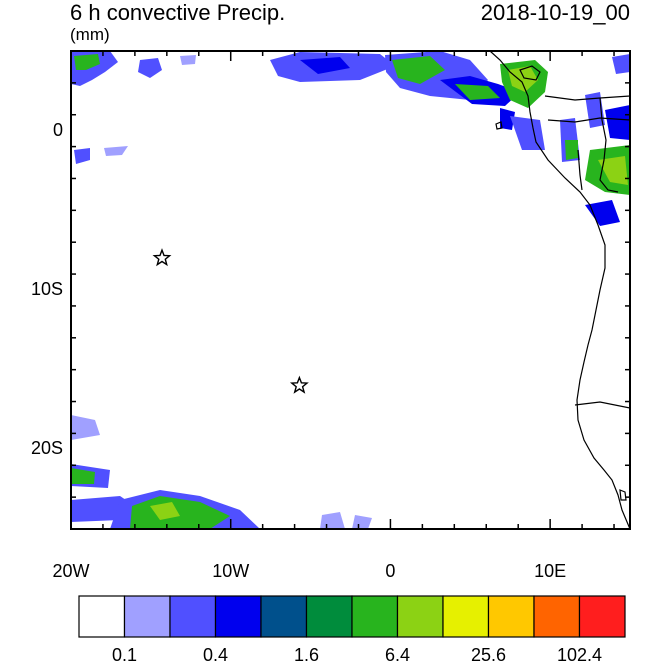 This screenshot has height=667, width=650. What do you see at coordinates (579, 655) in the screenshot?
I see `colorbar-label: 102.4` at bounding box center [579, 655].